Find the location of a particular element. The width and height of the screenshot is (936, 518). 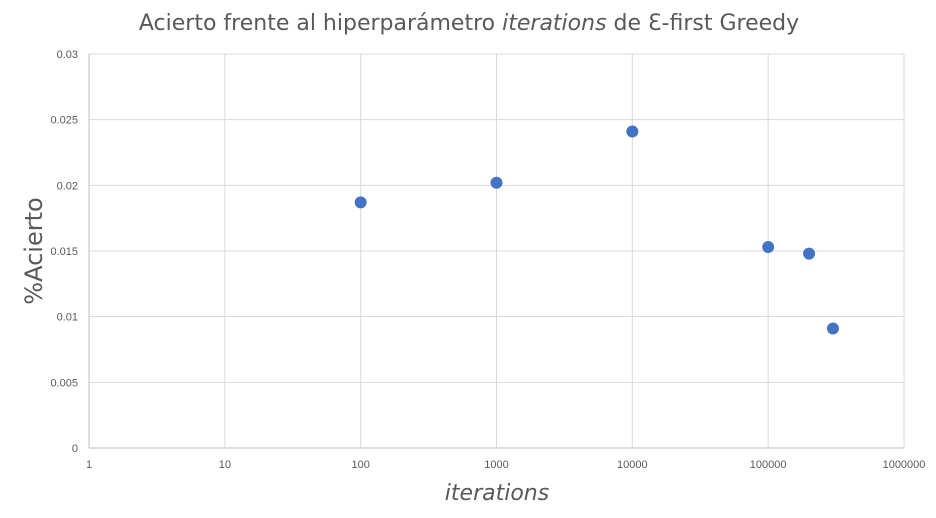

x-tick-label: 1 is located at coordinates (89, 465).